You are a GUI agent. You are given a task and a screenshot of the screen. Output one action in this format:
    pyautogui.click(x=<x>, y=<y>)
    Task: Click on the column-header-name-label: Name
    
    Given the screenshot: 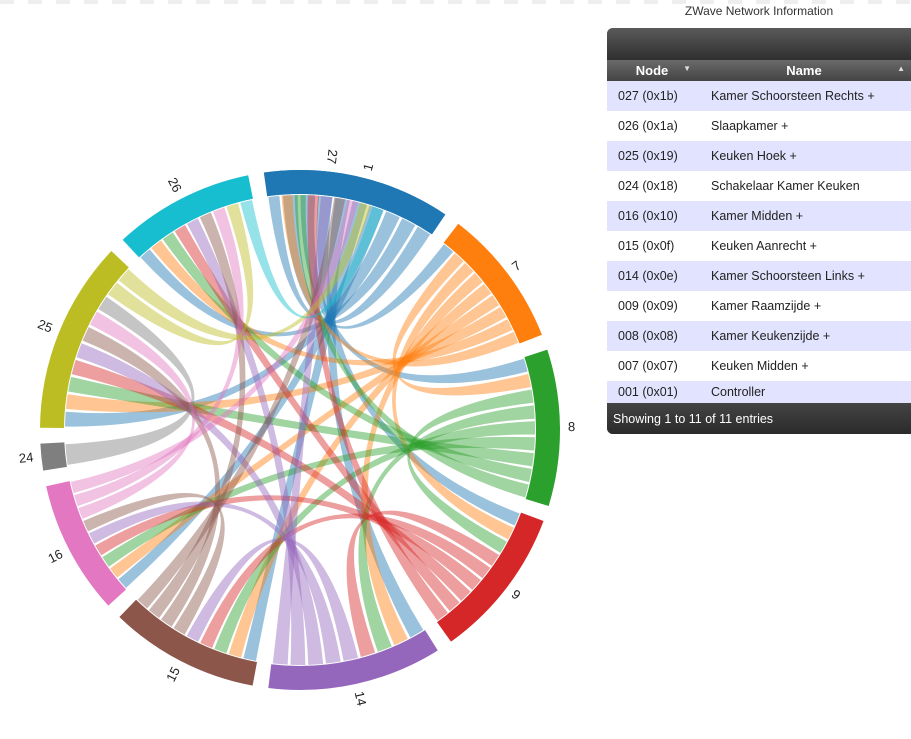 What is the action you would take?
    pyautogui.click(x=804, y=70)
    